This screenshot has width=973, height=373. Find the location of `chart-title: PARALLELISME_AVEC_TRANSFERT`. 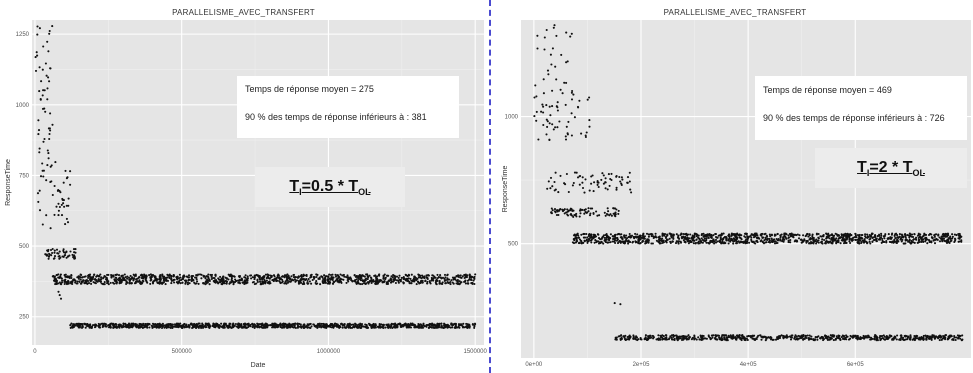

chart-title: PARALLELISME_AVEC_TRANSFERT is located at coordinates (243, 12).